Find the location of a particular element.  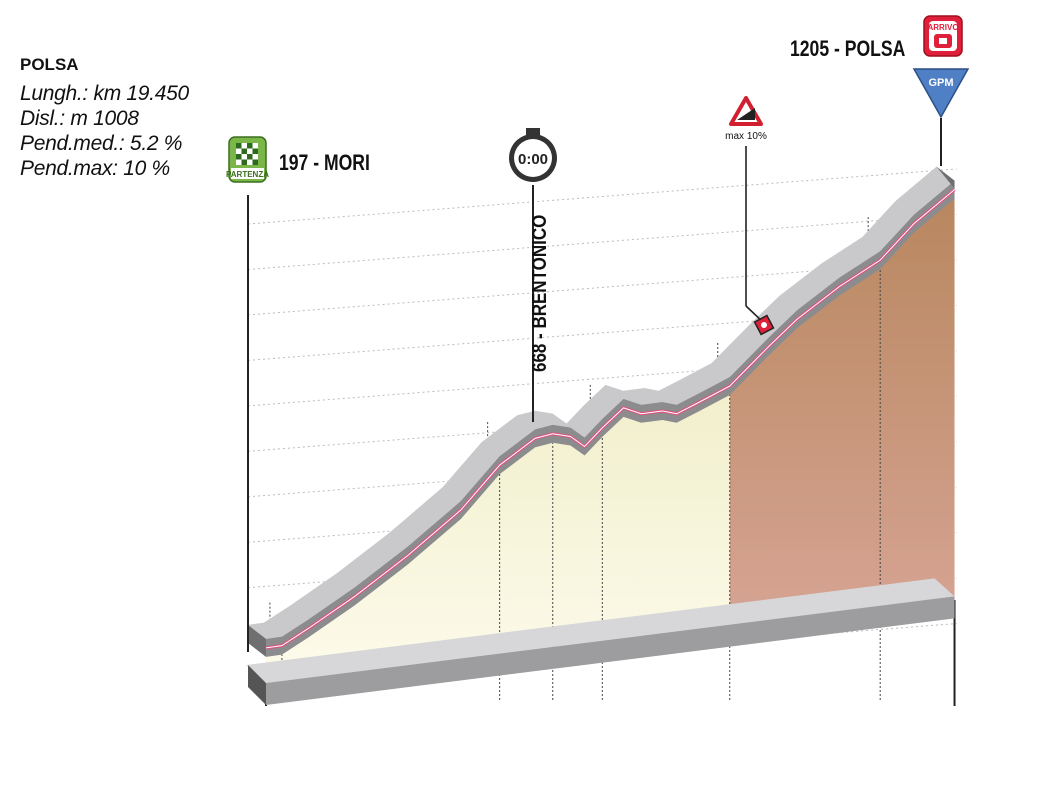

intermediate-label: 668 - BRENTONICO is located at coordinates (539, 293).